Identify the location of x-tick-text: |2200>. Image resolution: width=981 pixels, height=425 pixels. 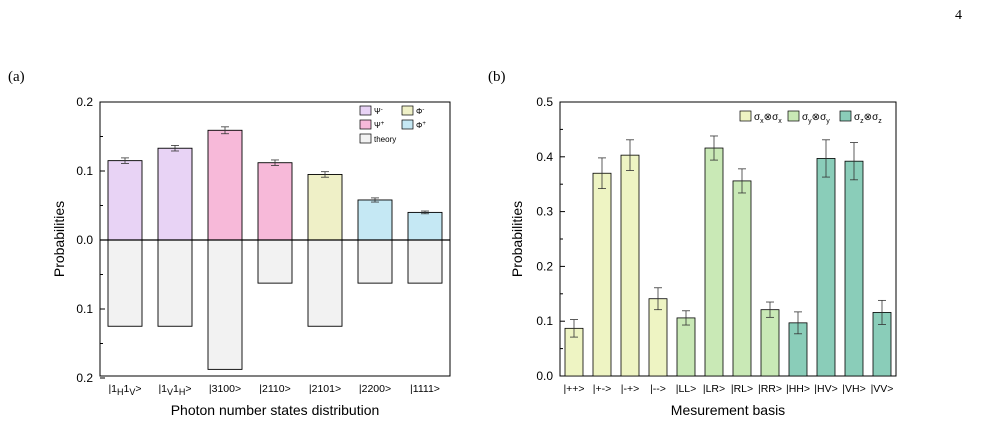
(375, 389).